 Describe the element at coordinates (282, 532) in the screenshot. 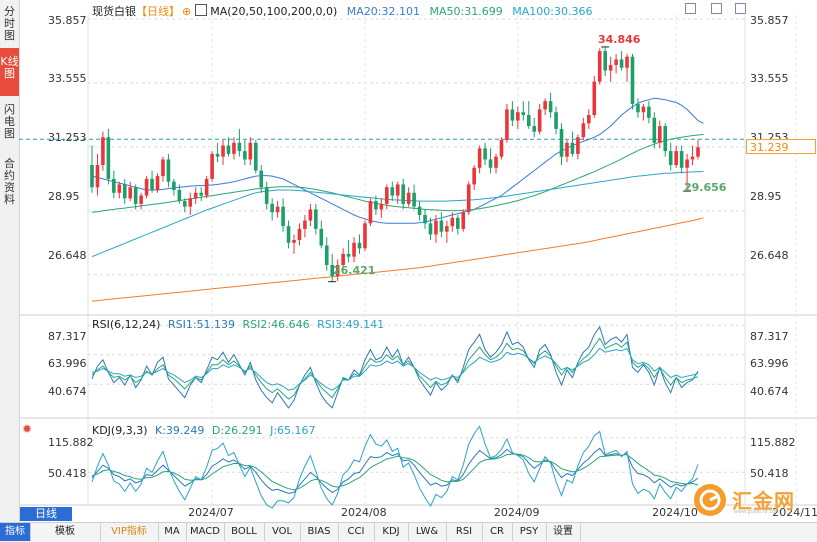

I see `tab-vol: VOL` at that location.